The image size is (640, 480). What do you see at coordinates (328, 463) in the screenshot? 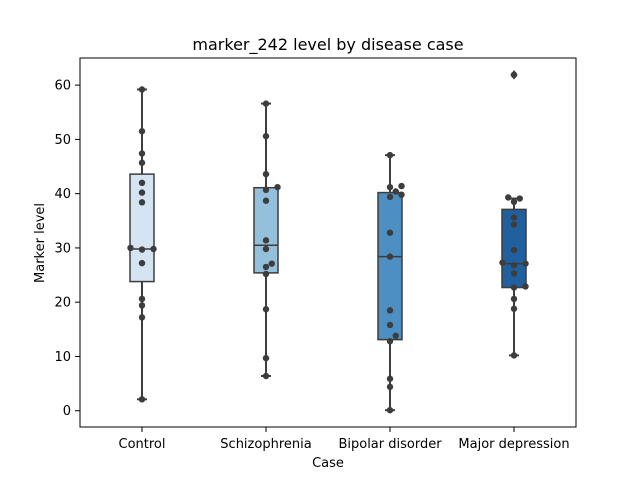
I see `x-axis-label: Case` at bounding box center [328, 463].